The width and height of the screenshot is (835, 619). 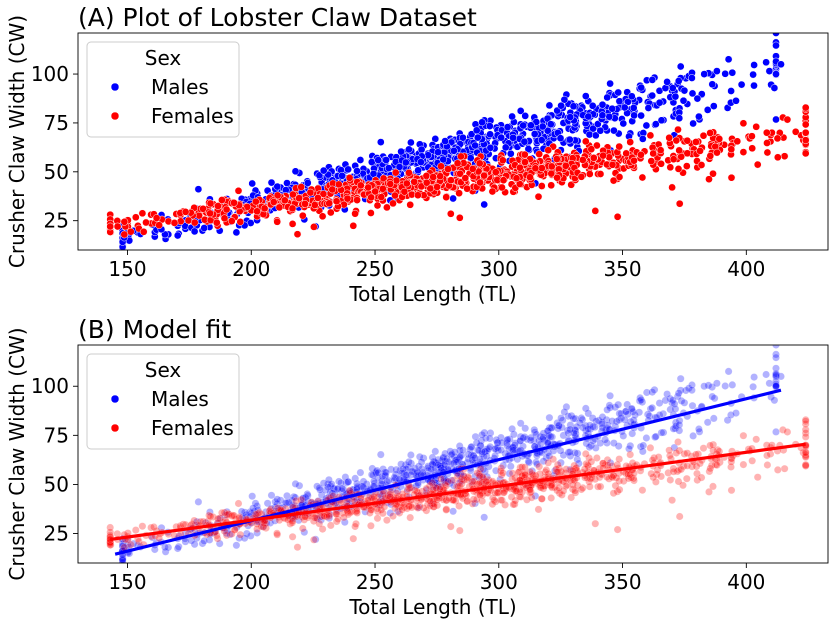 I want to click on x-tick-label: 350, so click(x=622, y=582).